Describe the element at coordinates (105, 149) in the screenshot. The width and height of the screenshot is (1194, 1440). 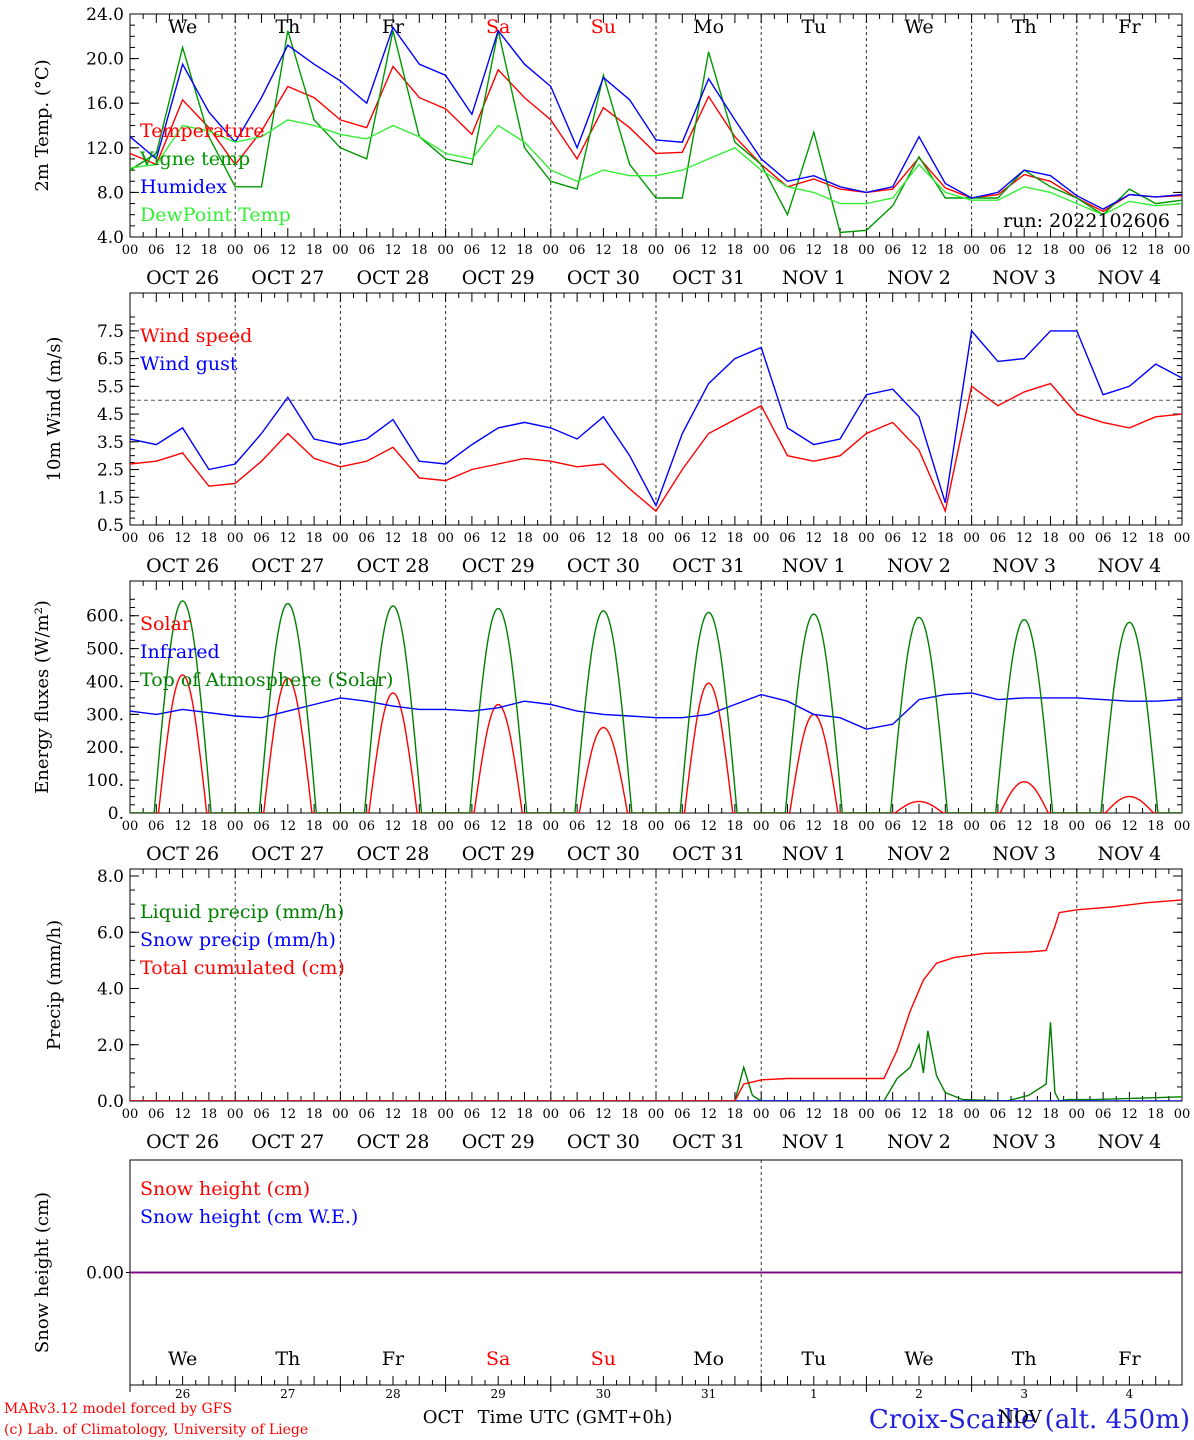
I see `y-tick-label: 12.0` at that location.